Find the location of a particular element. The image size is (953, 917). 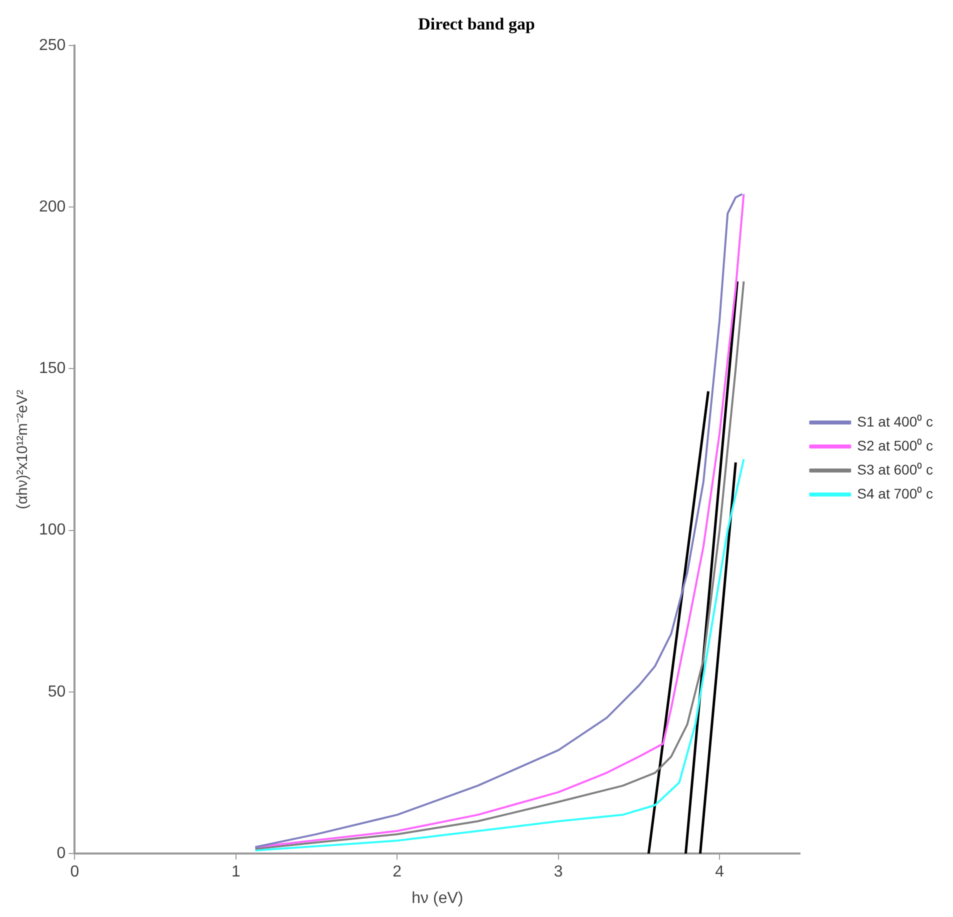

legend-label: S1 at 400⁰ c is located at coordinates (895, 421).